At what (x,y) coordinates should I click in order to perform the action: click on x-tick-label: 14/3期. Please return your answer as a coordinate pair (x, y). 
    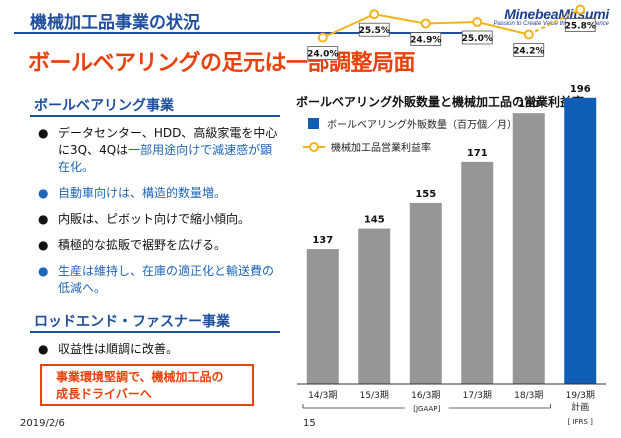
    Looking at the image, I should click on (322, 395).